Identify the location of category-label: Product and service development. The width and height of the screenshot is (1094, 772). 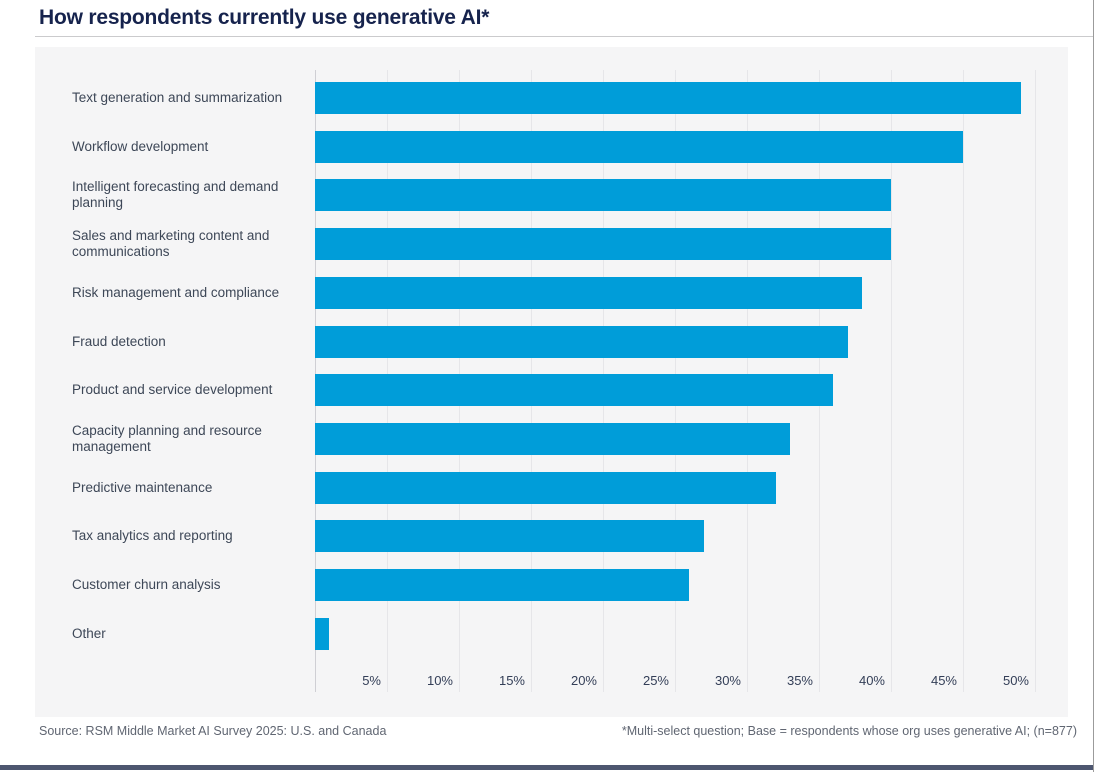
(172, 390).